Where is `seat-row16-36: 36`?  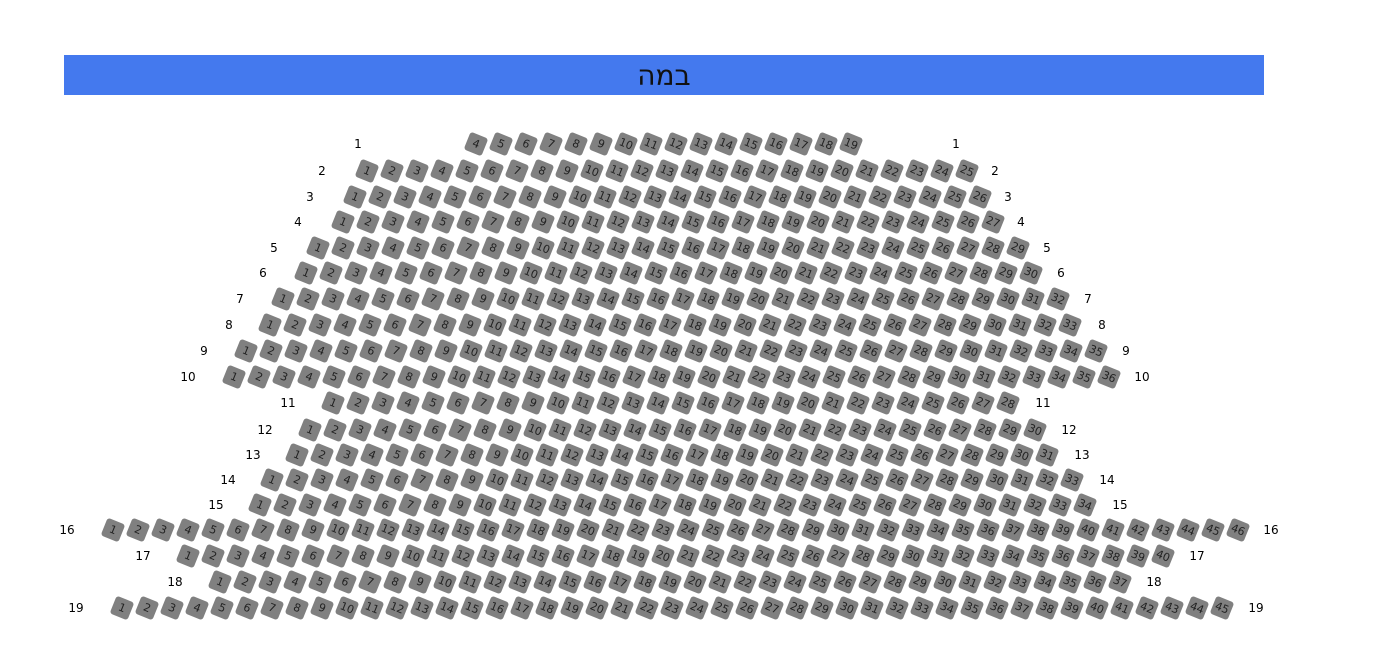
seat-row16-36: 36 is located at coordinates (988, 530).